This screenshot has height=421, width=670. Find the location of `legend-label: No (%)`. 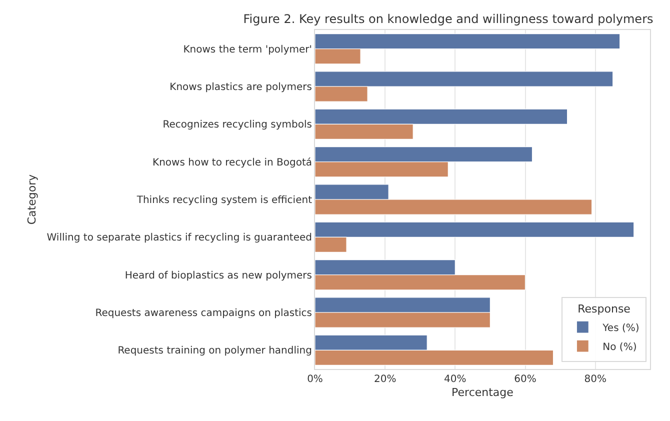

legend-label: No (%) is located at coordinates (619, 347).